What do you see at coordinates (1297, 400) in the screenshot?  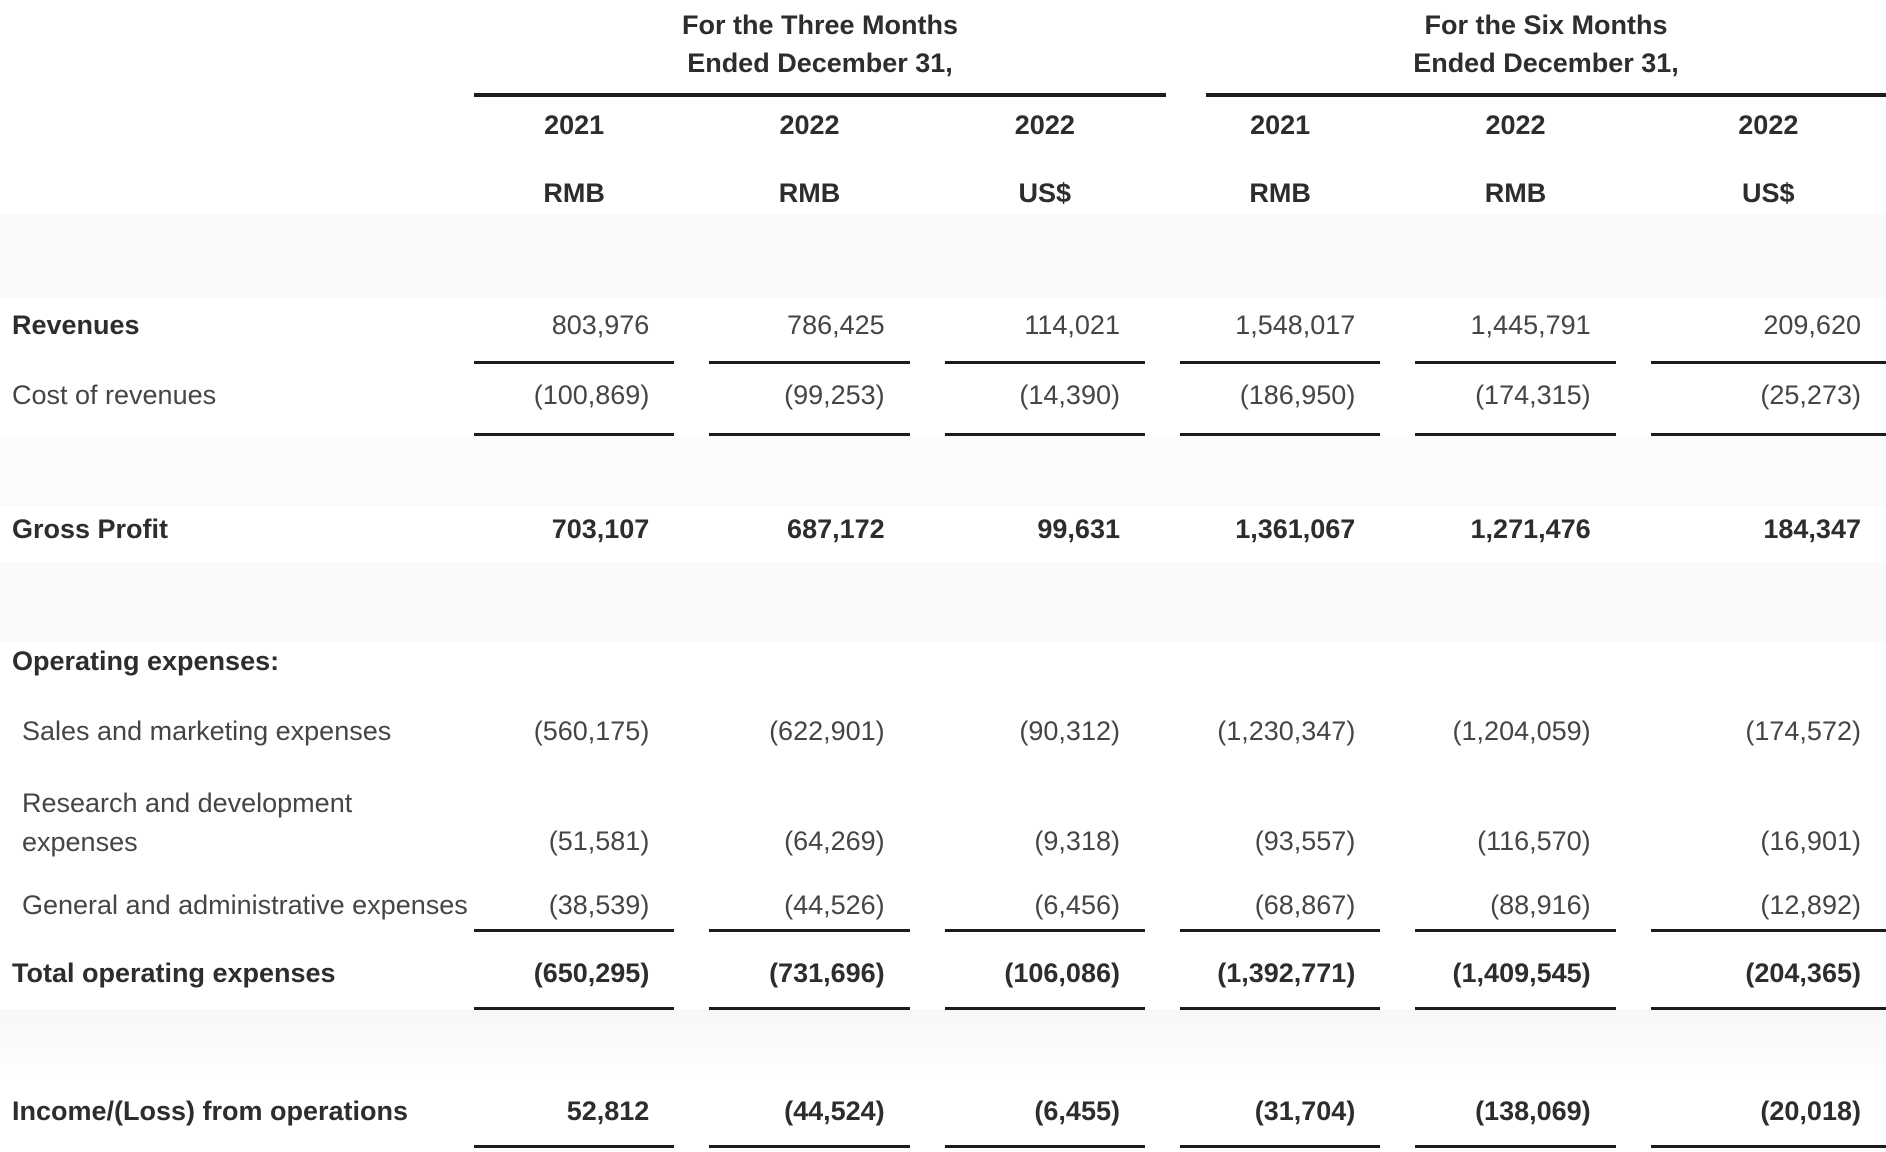 I see `cell-value: (186,950)` at bounding box center [1297, 400].